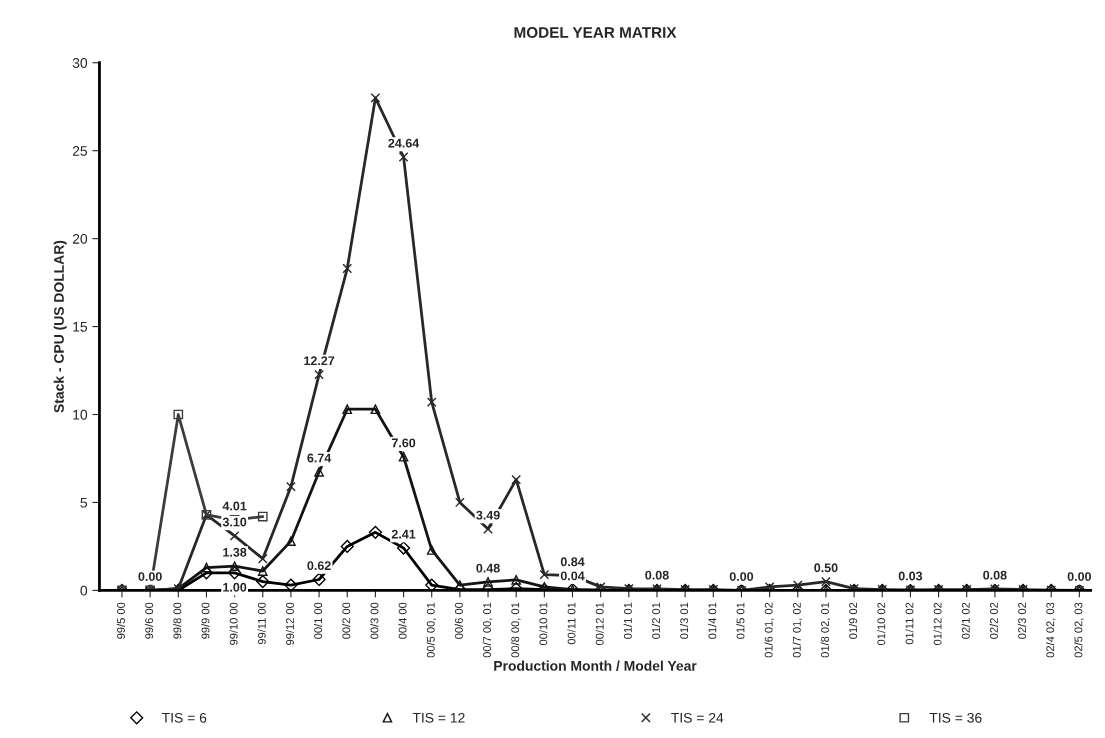  Describe the element at coordinates (797, 630) in the screenshot. I see `x-tick-label: 01/7 01, 02` at that location.